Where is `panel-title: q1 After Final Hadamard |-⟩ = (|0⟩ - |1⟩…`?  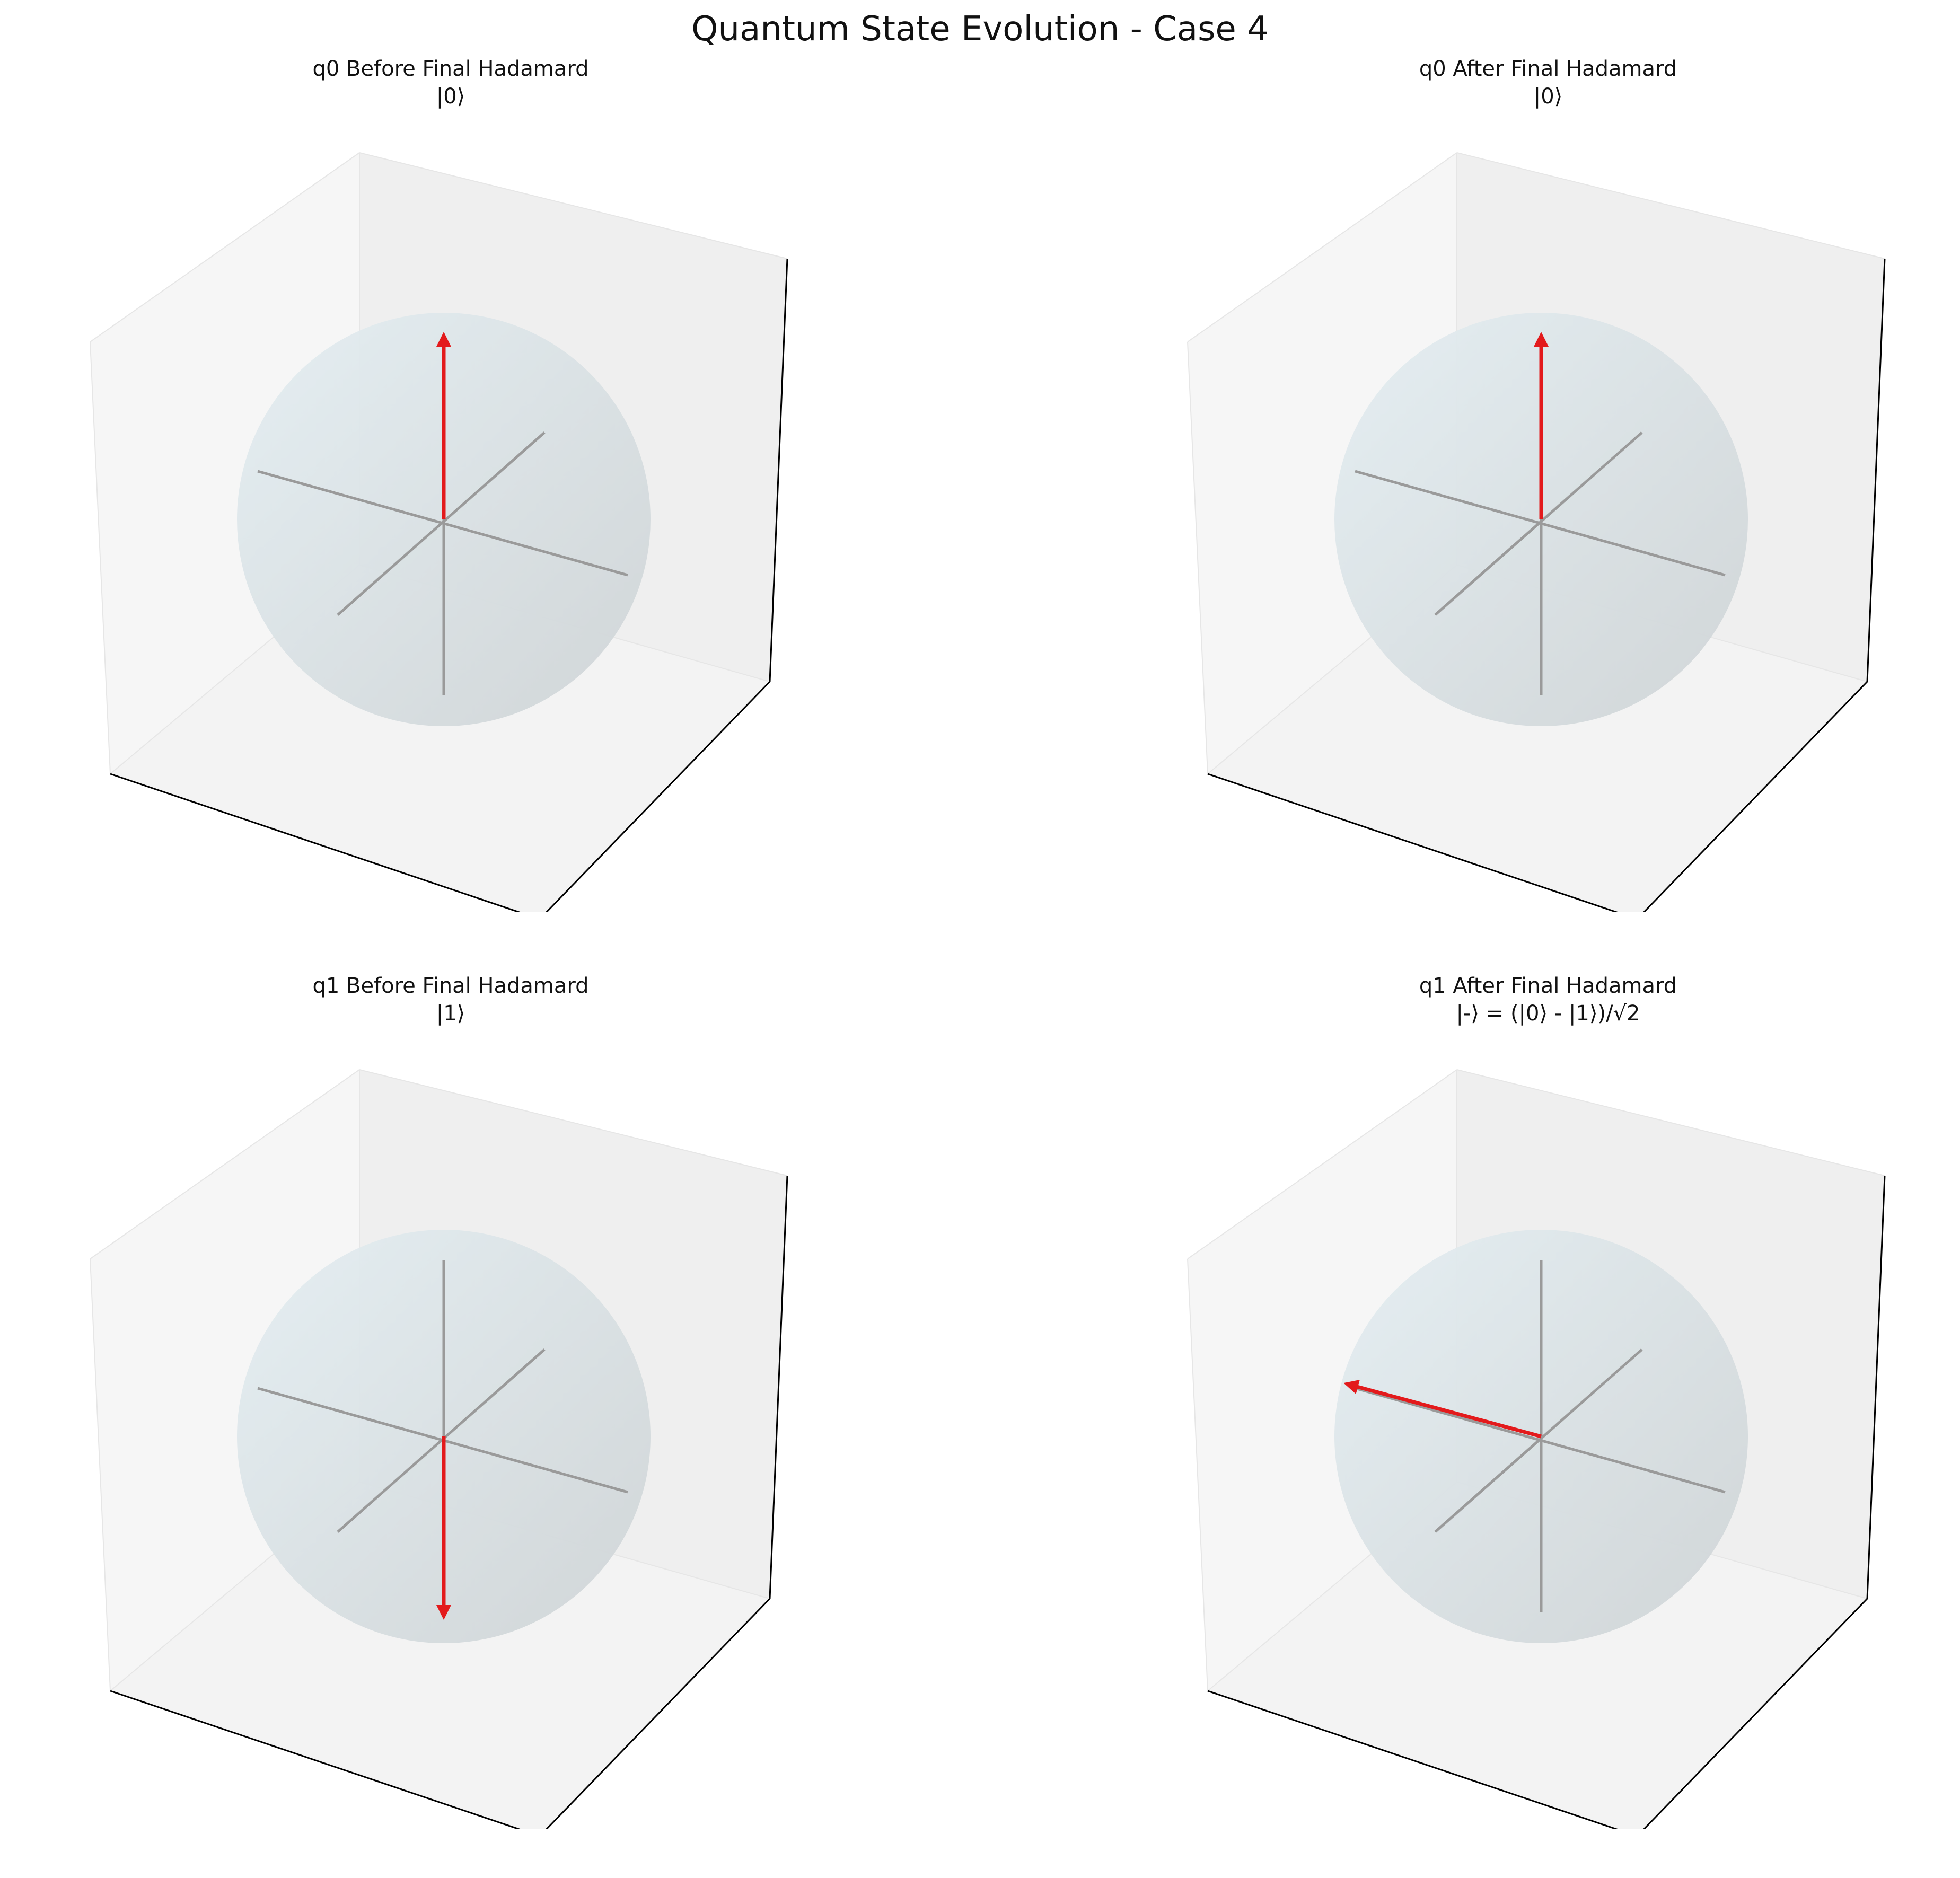
panel-title: q1 After Final Hadamard |-⟩ = (|0⟩ - |1⟩… is located at coordinates (1539, 999).